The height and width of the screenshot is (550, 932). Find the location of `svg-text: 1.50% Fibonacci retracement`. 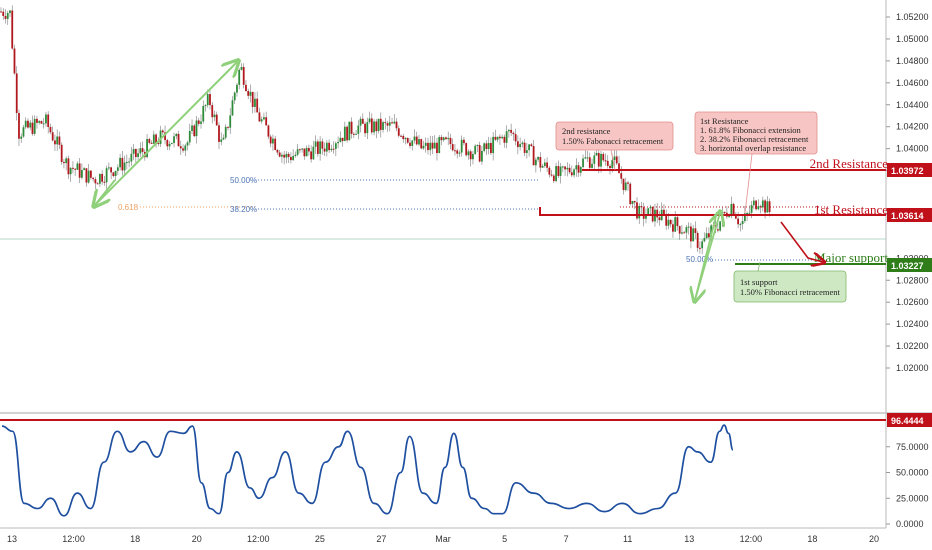

svg-text: 1.50% Fibonacci retracement is located at coordinates (790, 292).